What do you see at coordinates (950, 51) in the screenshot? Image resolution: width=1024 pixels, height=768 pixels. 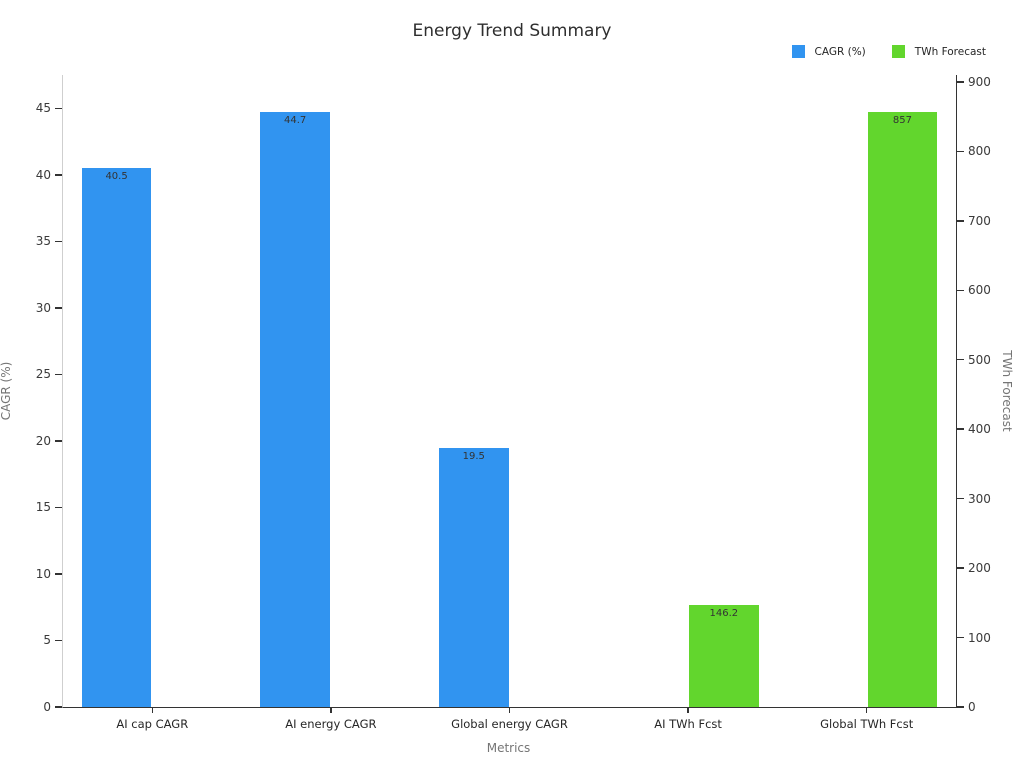 I see `legend-item-label: TWh Forecast` at bounding box center [950, 51].